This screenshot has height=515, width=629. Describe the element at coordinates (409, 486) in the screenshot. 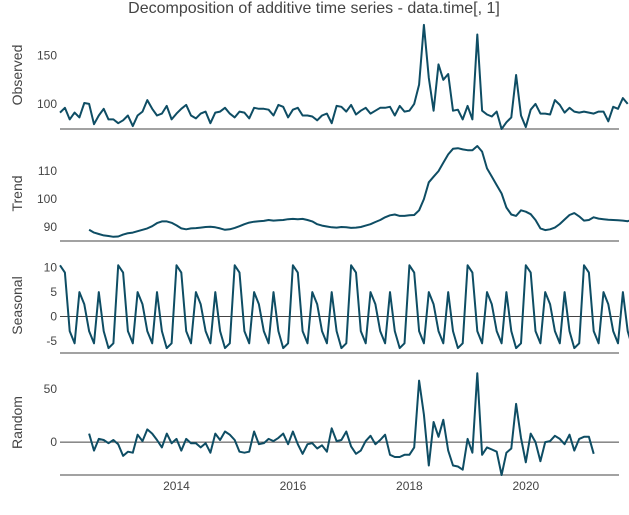

I see `x-tick-label: 2018` at that location.